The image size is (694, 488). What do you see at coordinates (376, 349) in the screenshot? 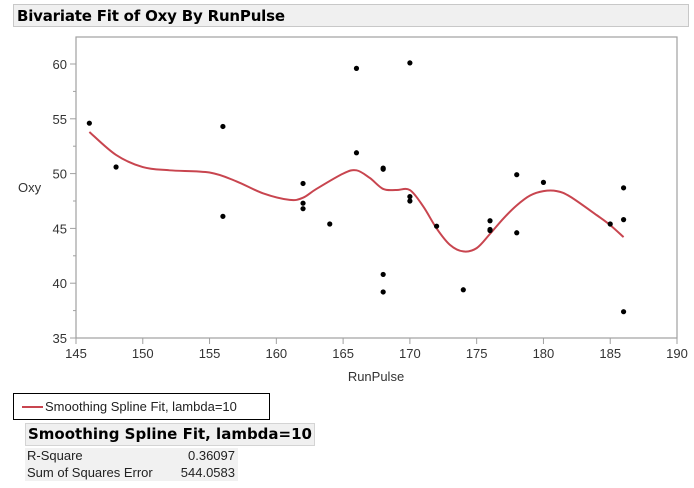
I see `x-axis: 145 150 155 160 165 170 175 180 185 190` at bounding box center [376, 349].